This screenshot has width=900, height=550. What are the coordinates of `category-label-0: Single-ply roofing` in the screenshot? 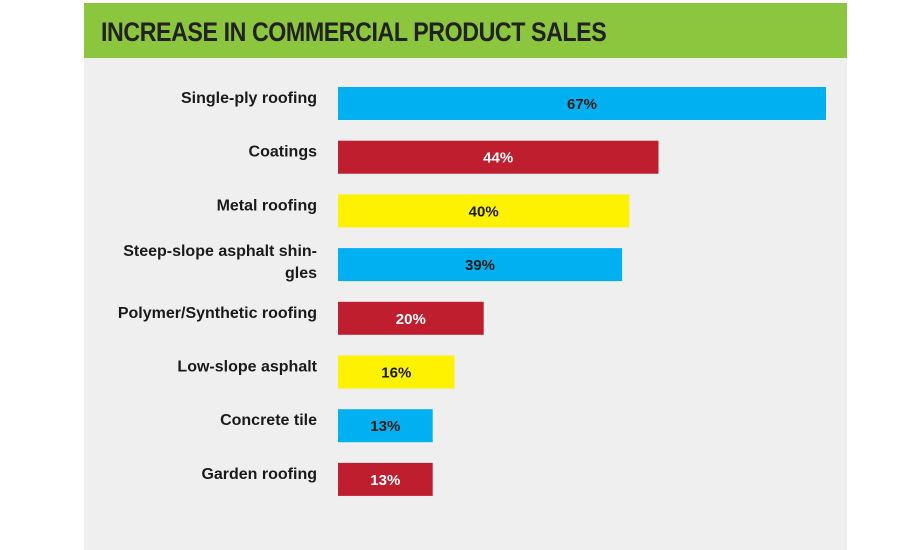 It's located at (249, 98).